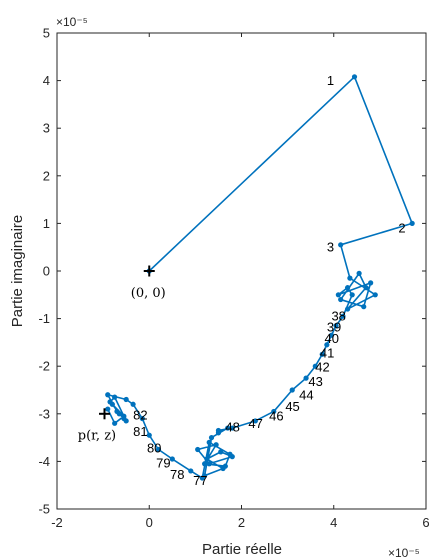  I want to click on y-tick-label: 4, so click(46, 80).